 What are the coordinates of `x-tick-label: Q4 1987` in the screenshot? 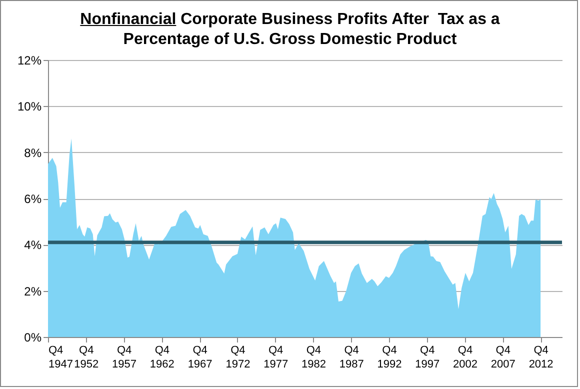 It's located at (351, 357).